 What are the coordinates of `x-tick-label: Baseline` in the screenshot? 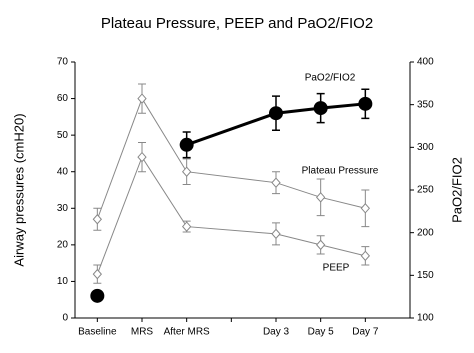 It's located at (97, 332).